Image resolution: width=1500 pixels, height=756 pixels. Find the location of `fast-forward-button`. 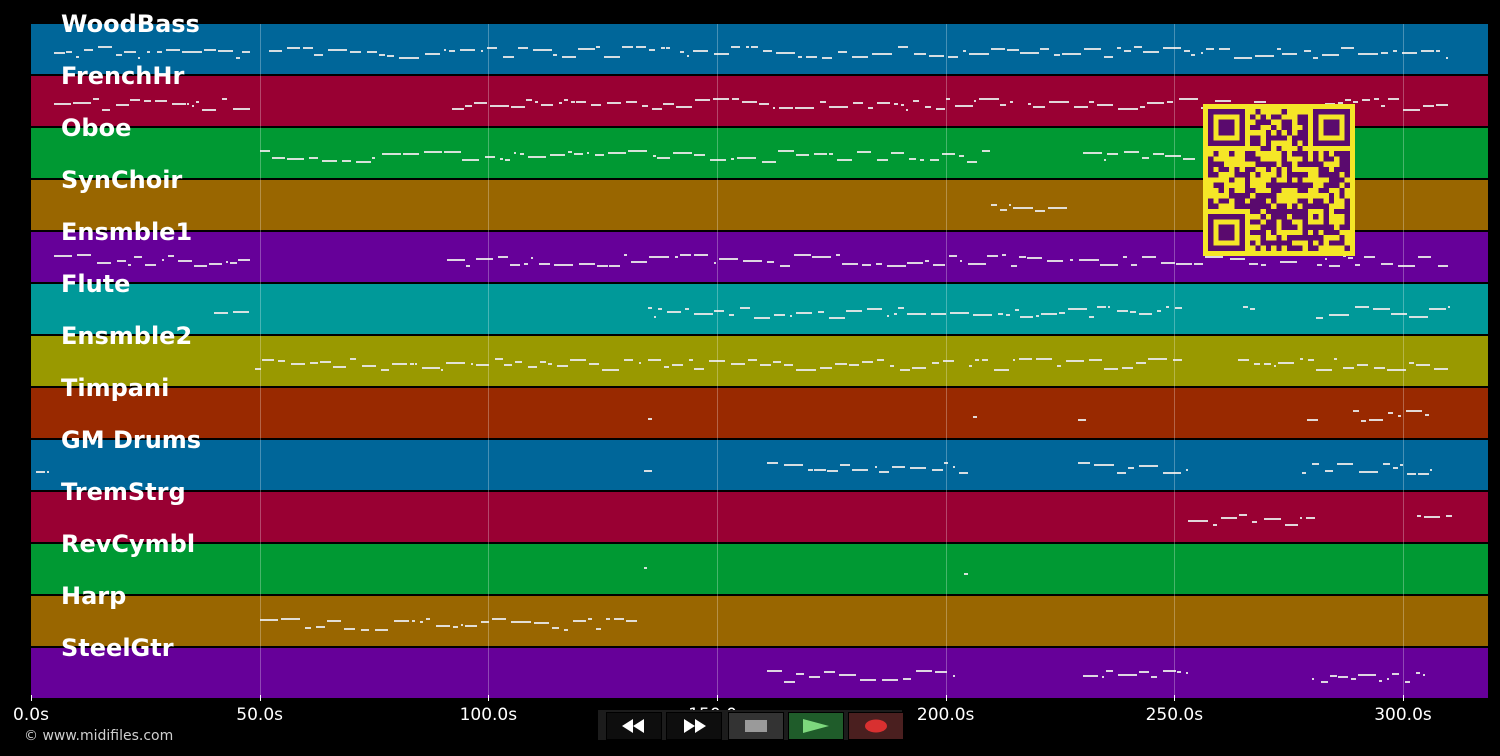

fast-forward-button is located at coordinates (694, 726).